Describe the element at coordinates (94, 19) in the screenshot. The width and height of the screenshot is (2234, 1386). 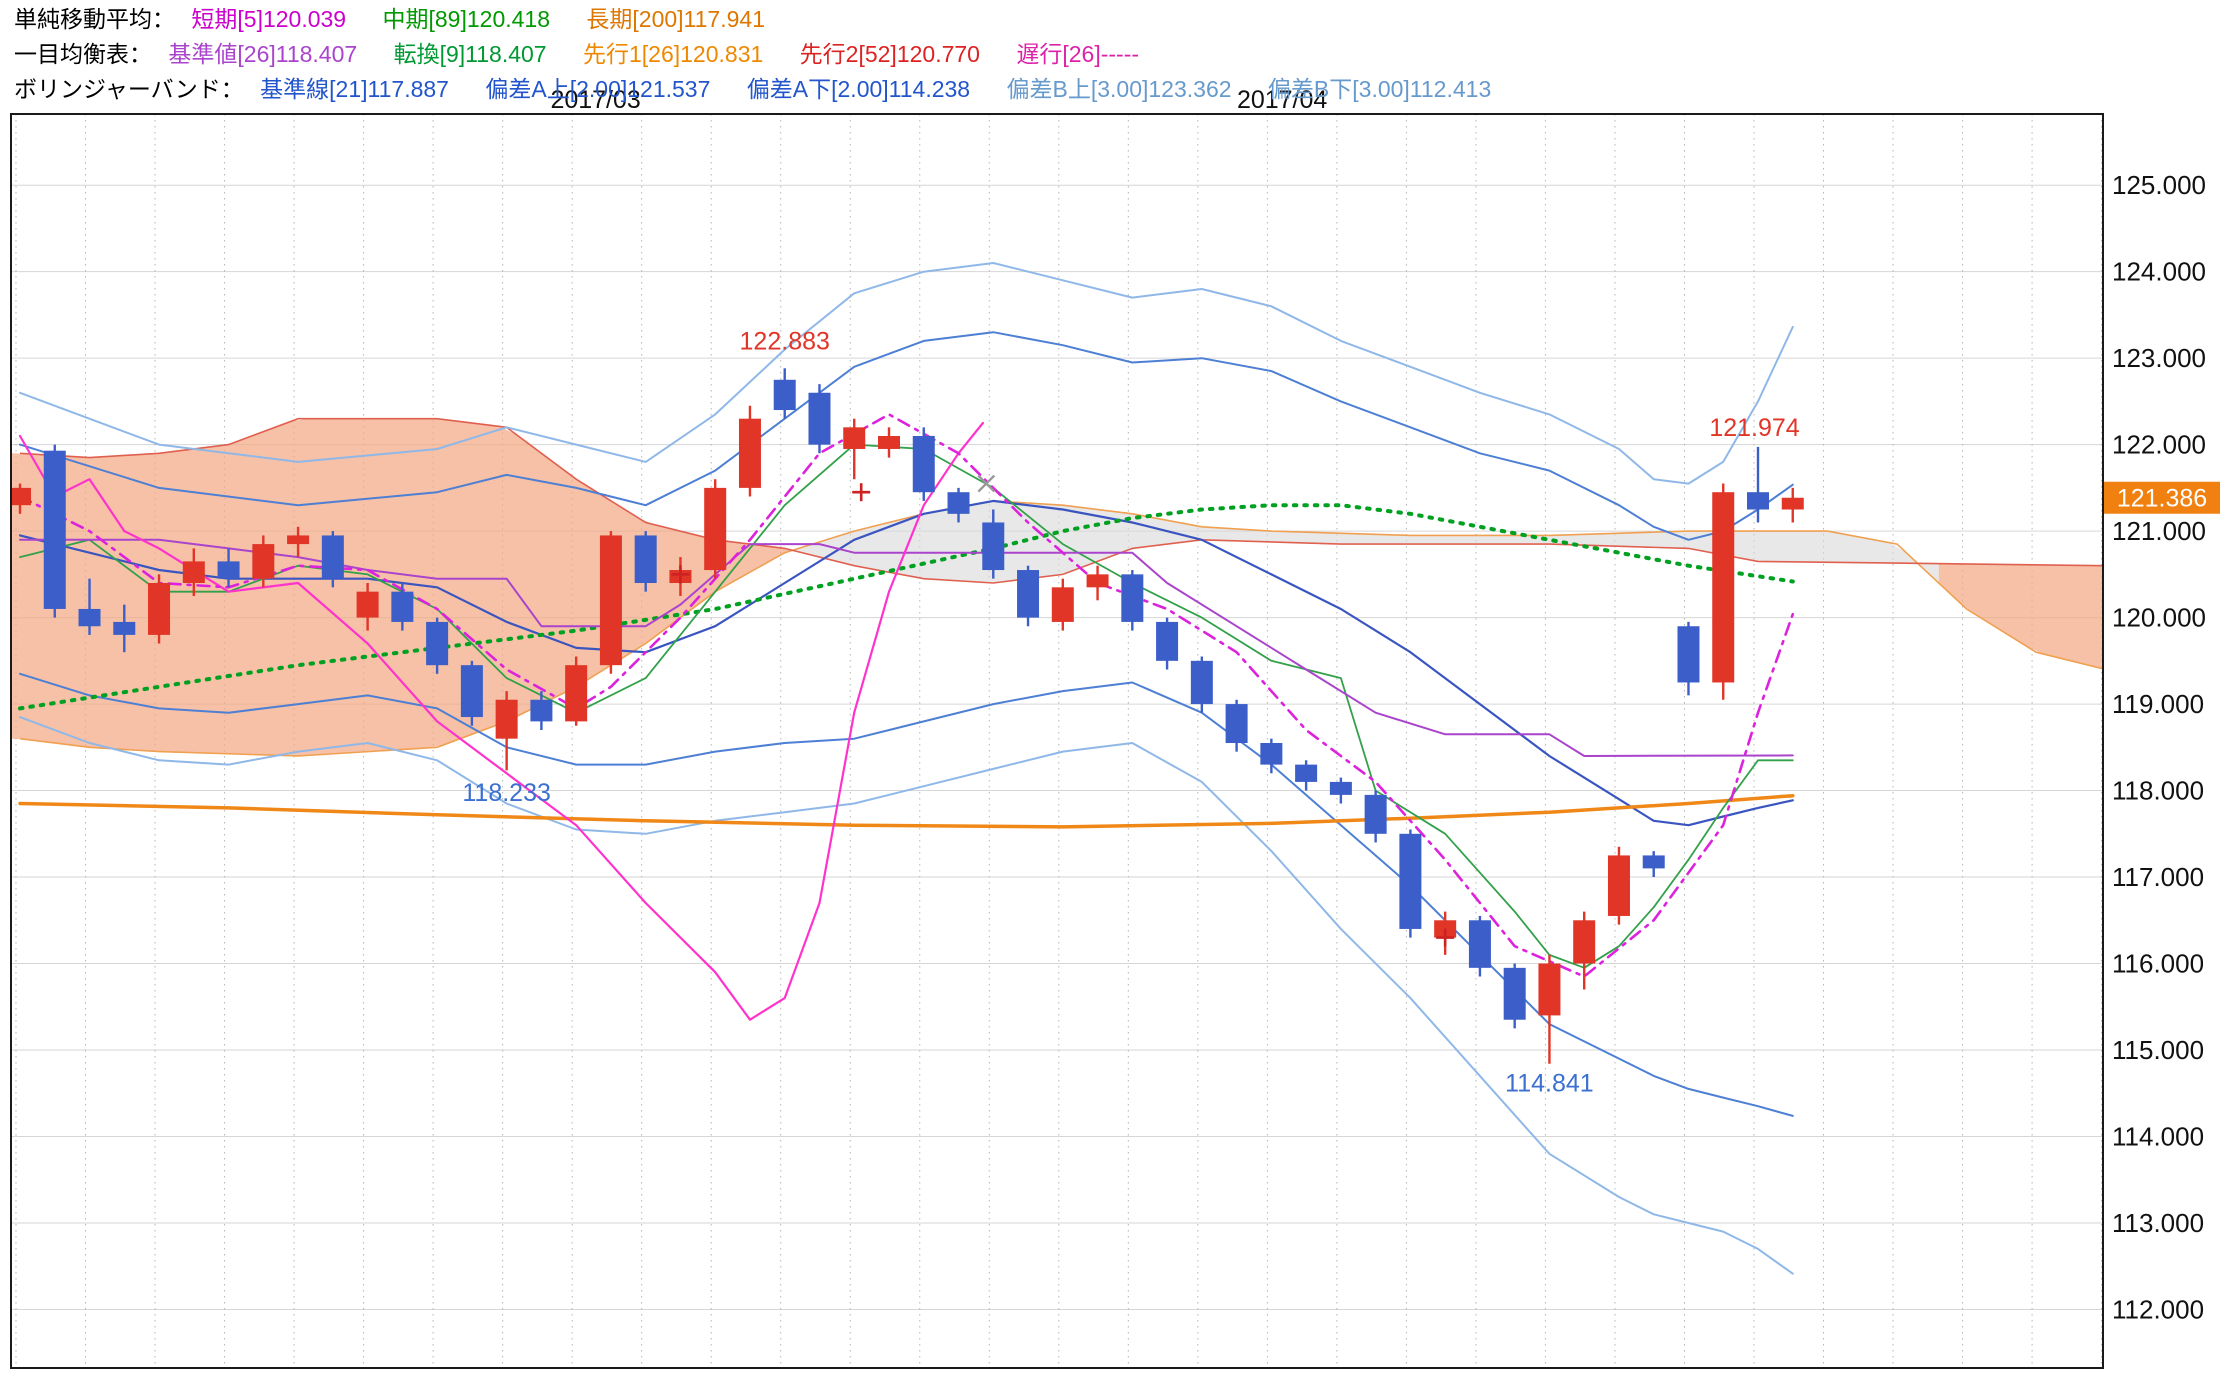
I see `sma-row-label: 単純移動平均：` at that location.